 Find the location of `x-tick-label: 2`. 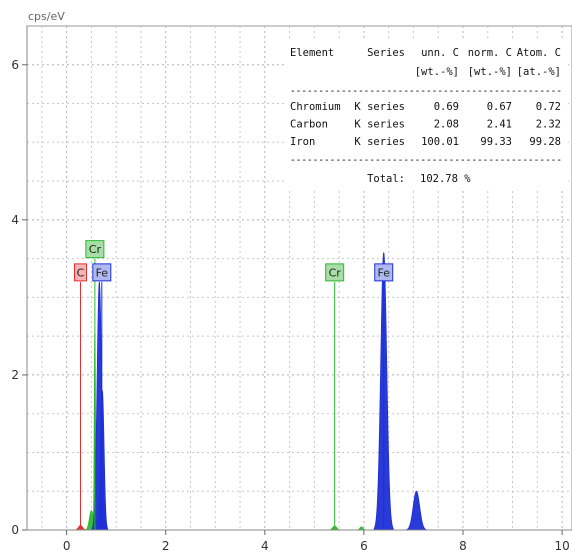

x-tick-label: 2 is located at coordinates (166, 546).